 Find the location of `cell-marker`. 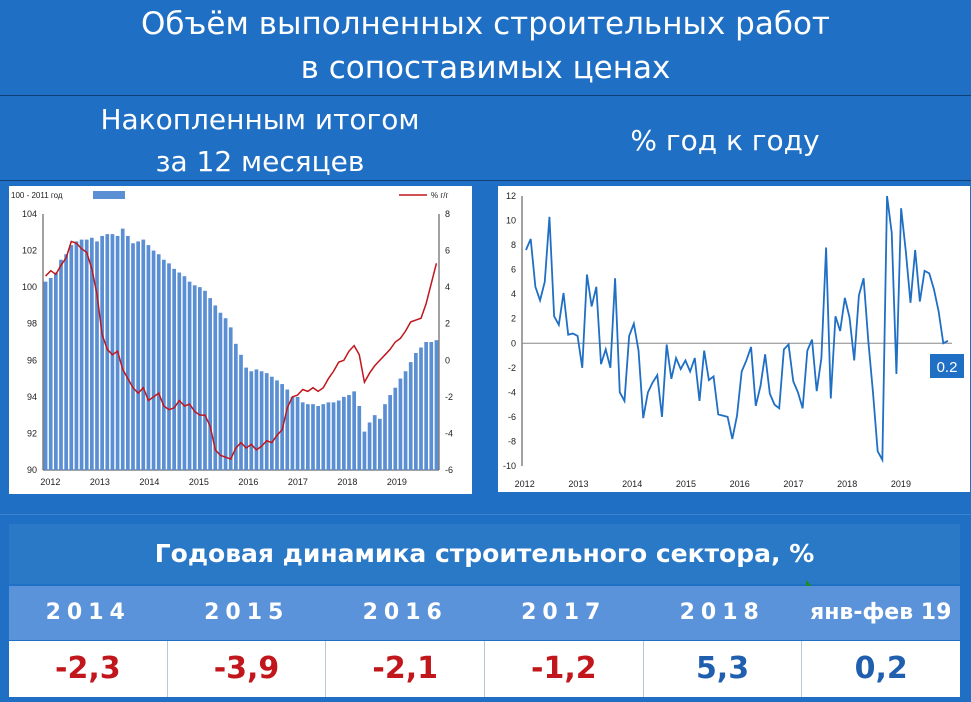

cell-marker is located at coordinates (810, 584).